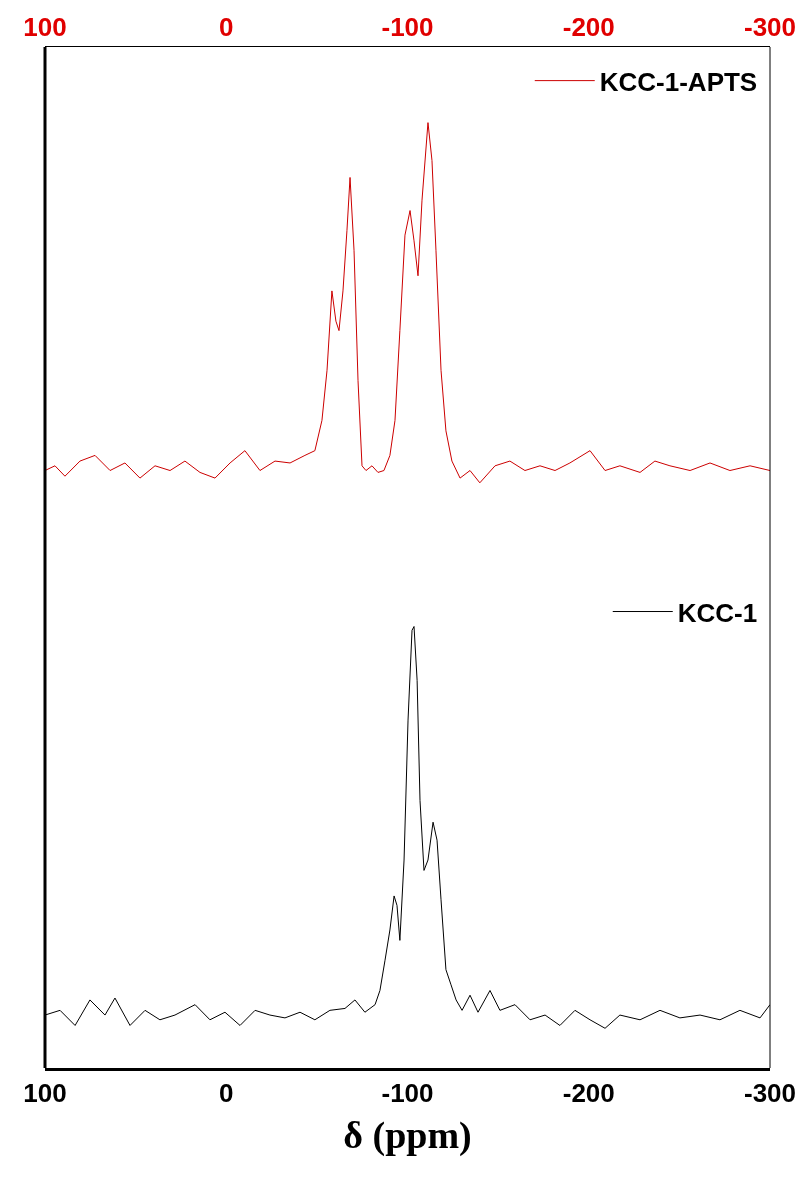 This screenshot has height=1178, width=811. What do you see at coordinates (407, 26) in the screenshot?
I see `x2-tick-label: -100` at bounding box center [407, 26].